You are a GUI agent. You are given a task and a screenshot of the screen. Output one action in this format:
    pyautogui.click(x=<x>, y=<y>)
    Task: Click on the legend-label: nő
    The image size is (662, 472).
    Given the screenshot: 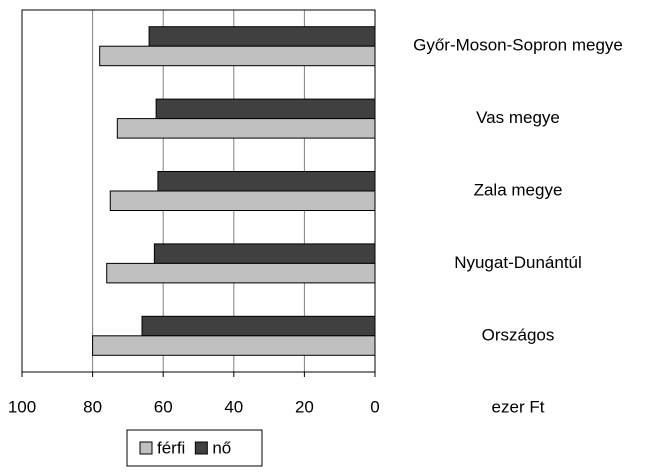 What is the action you would take?
    pyautogui.click(x=221, y=447)
    